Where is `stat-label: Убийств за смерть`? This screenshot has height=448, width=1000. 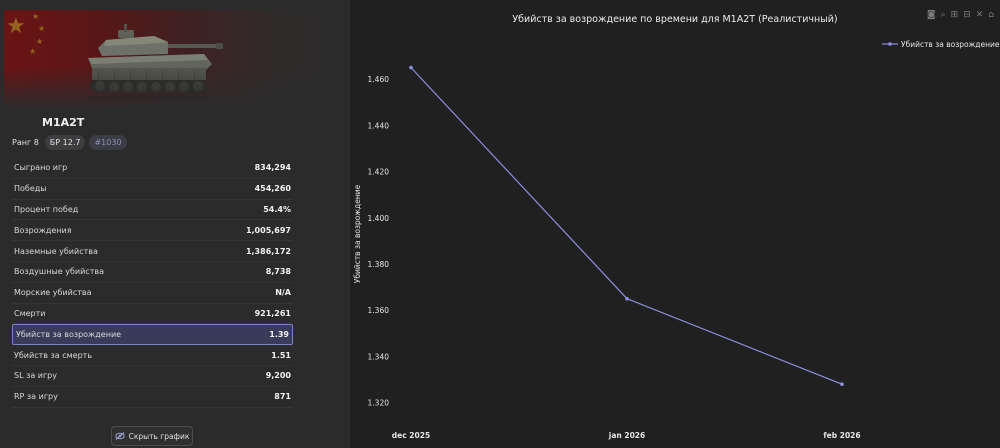
stat-label: Убийств за смерть is located at coordinates (53, 355).